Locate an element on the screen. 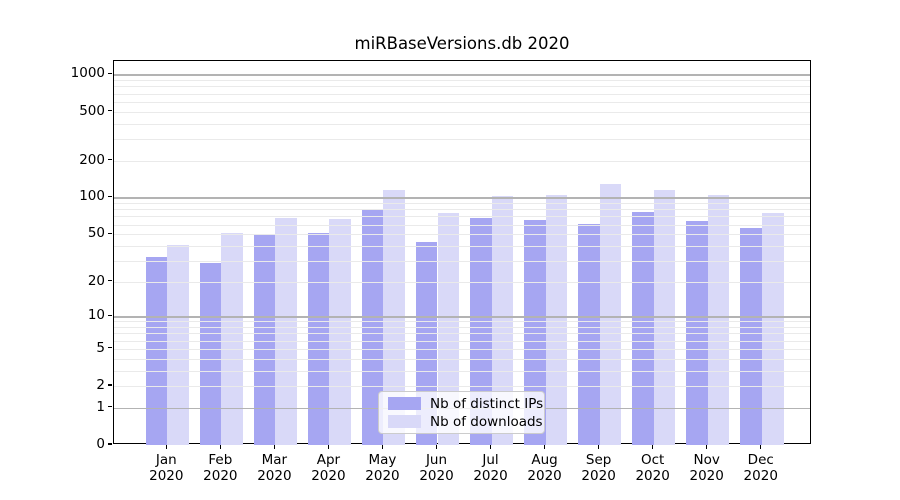 This screenshot has height=500, width=900. bar-apr-distinct-ips is located at coordinates (318, 339).